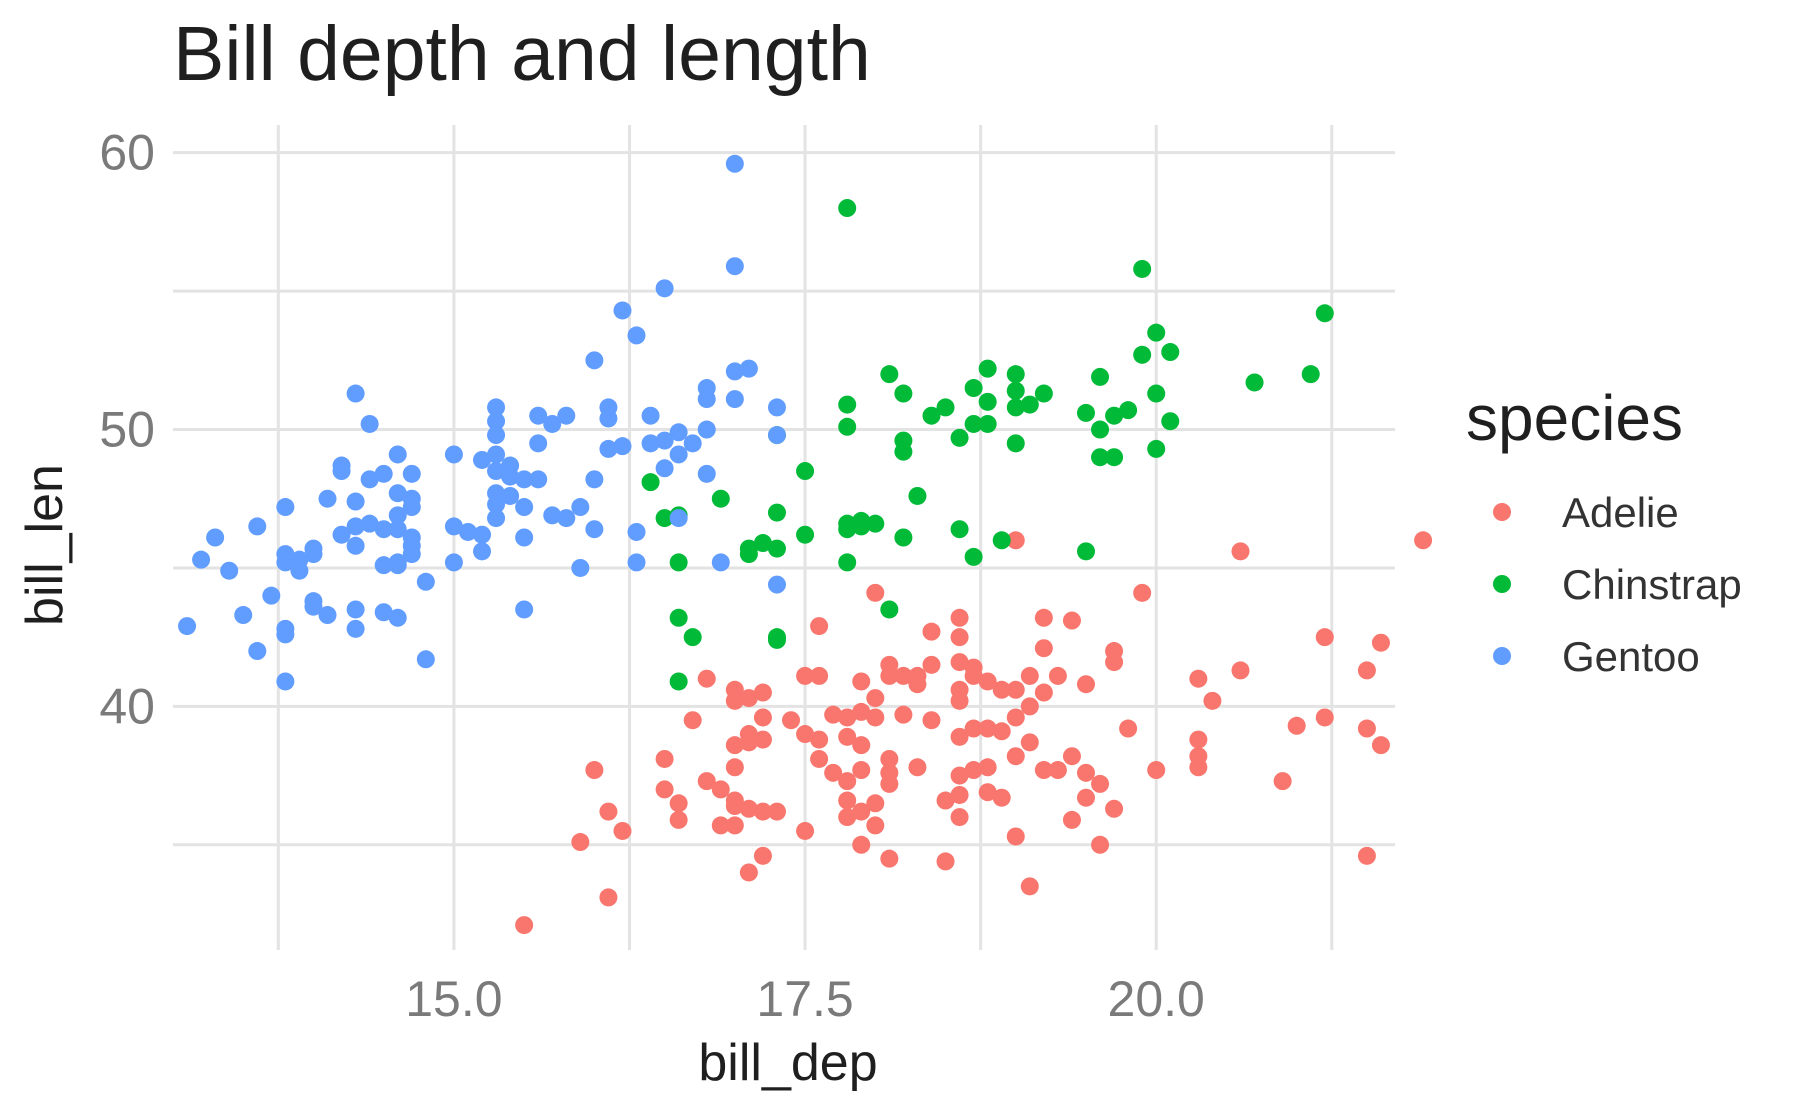 This screenshot has width=1800, height=1112. What do you see at coordinates (1502, 656) in the screenshot?
I see `legend-key-gentoo` at bounding box center [1502, 656].